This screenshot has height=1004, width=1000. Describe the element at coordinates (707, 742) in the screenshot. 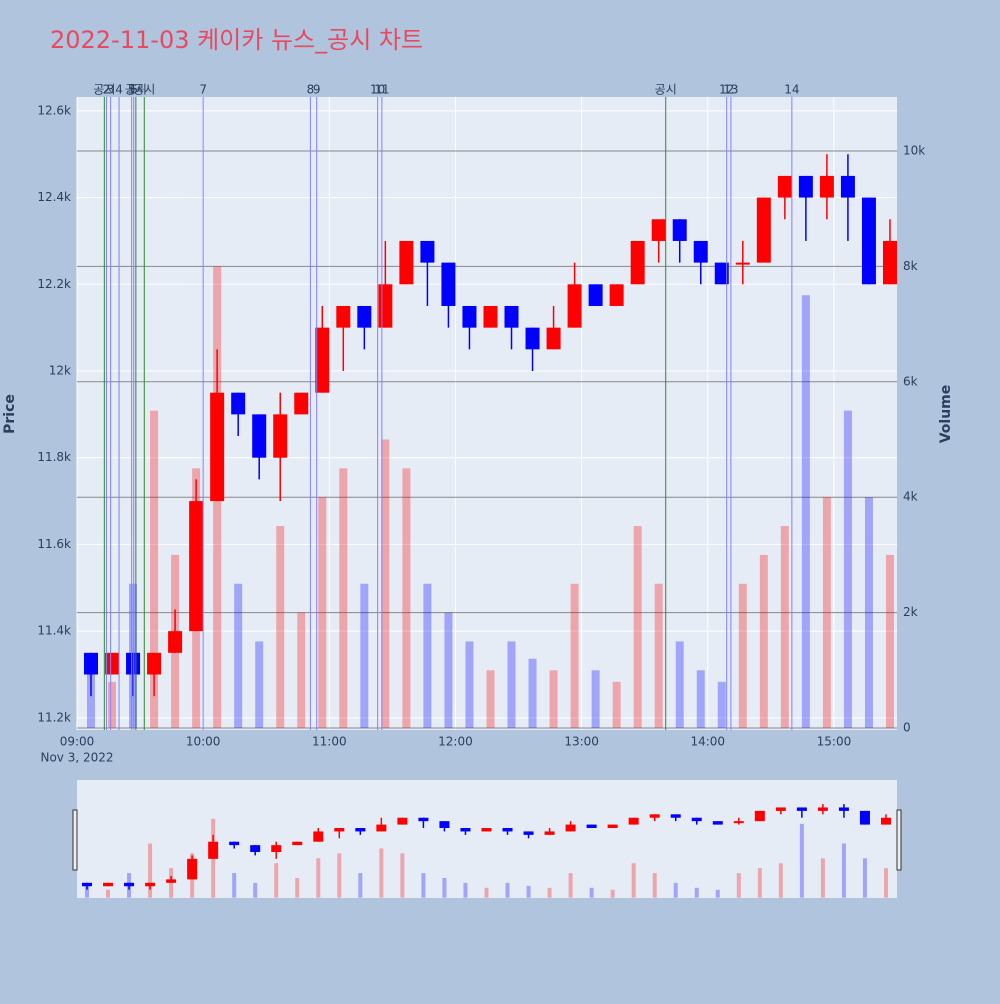

I see `x-tick-label: 14:00` at that location.